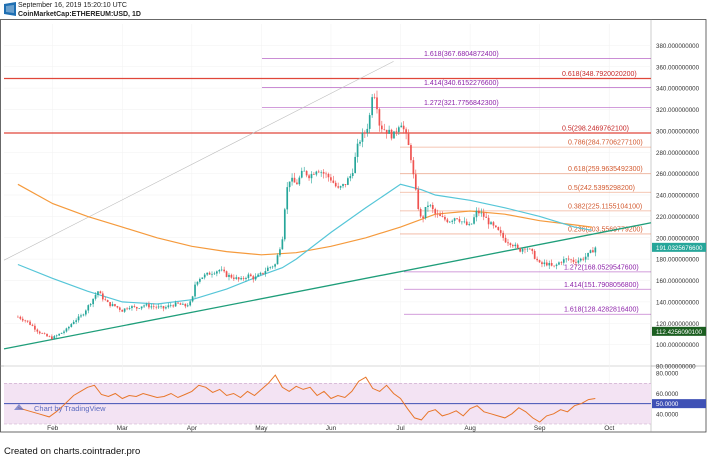  Describe the element at coordinates (605, 206) in the screenshot. I see `fib-level-label: 0.382(225.1155104100)` at that location.